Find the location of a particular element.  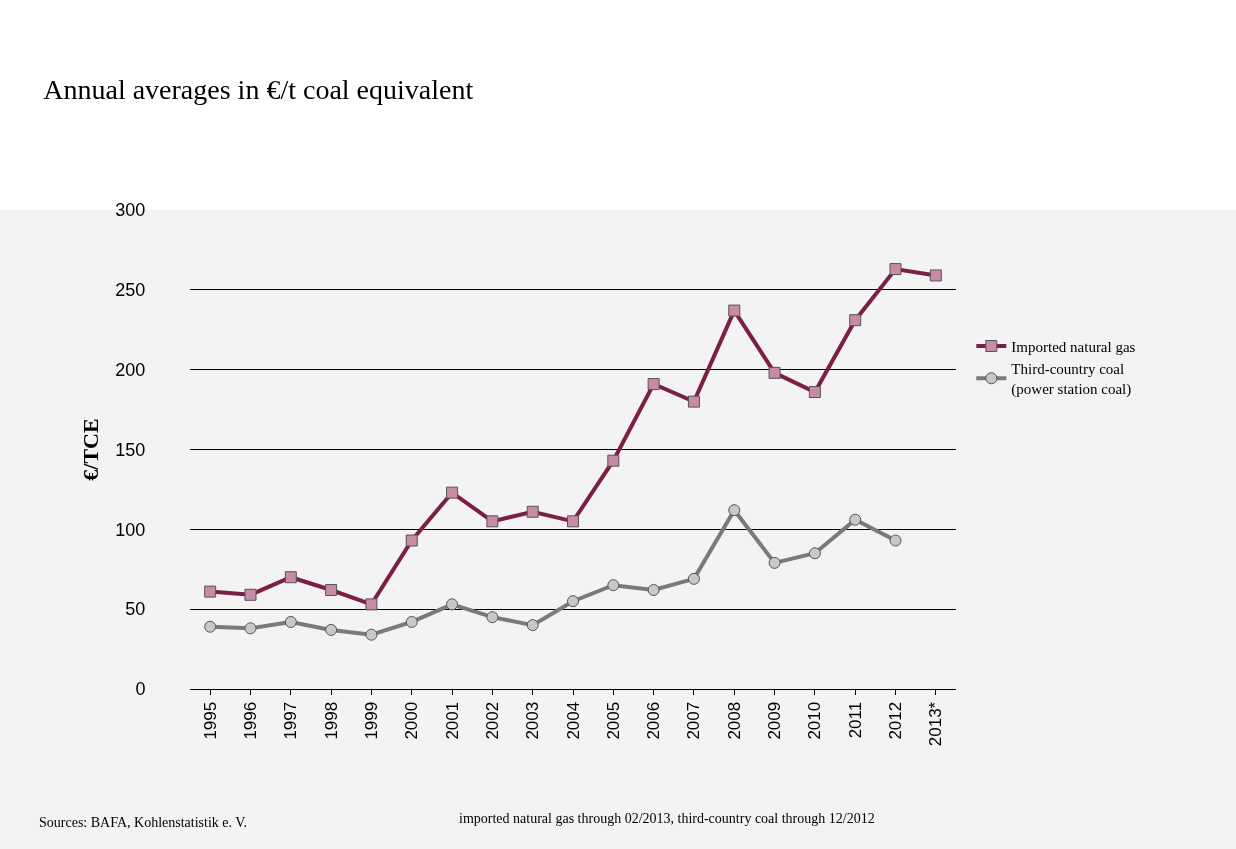

x-tick-label: 1998 is located at coordinates (331, 720).